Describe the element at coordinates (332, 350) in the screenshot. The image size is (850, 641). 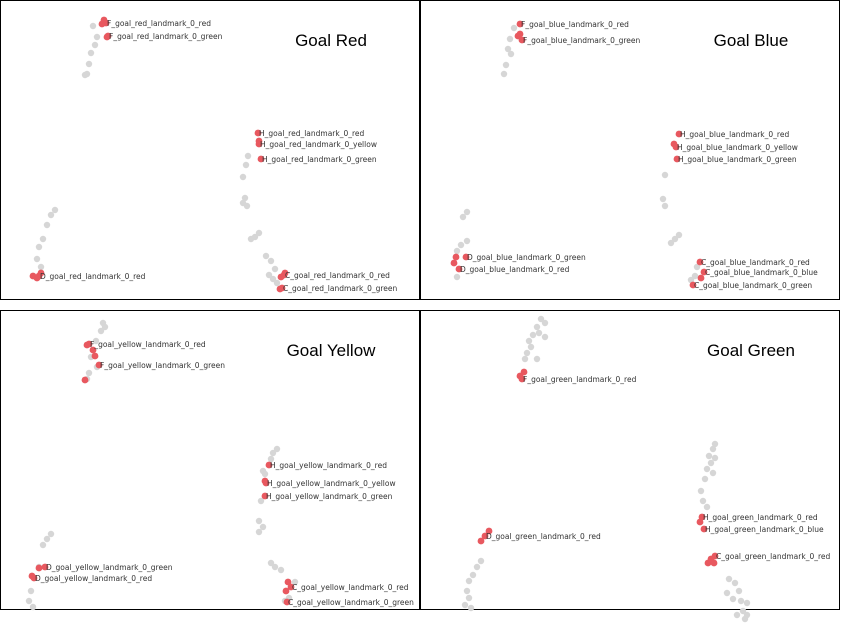
I see `chart-title: Goal Yellow` at that location.